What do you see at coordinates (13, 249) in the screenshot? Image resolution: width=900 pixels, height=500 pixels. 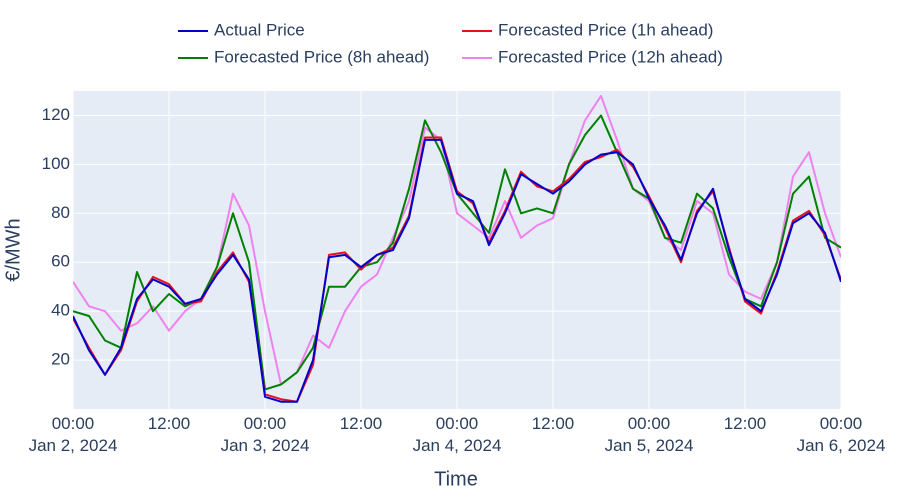 I see `y-axis-title: €/MWh` at bounding box center [13, 249].